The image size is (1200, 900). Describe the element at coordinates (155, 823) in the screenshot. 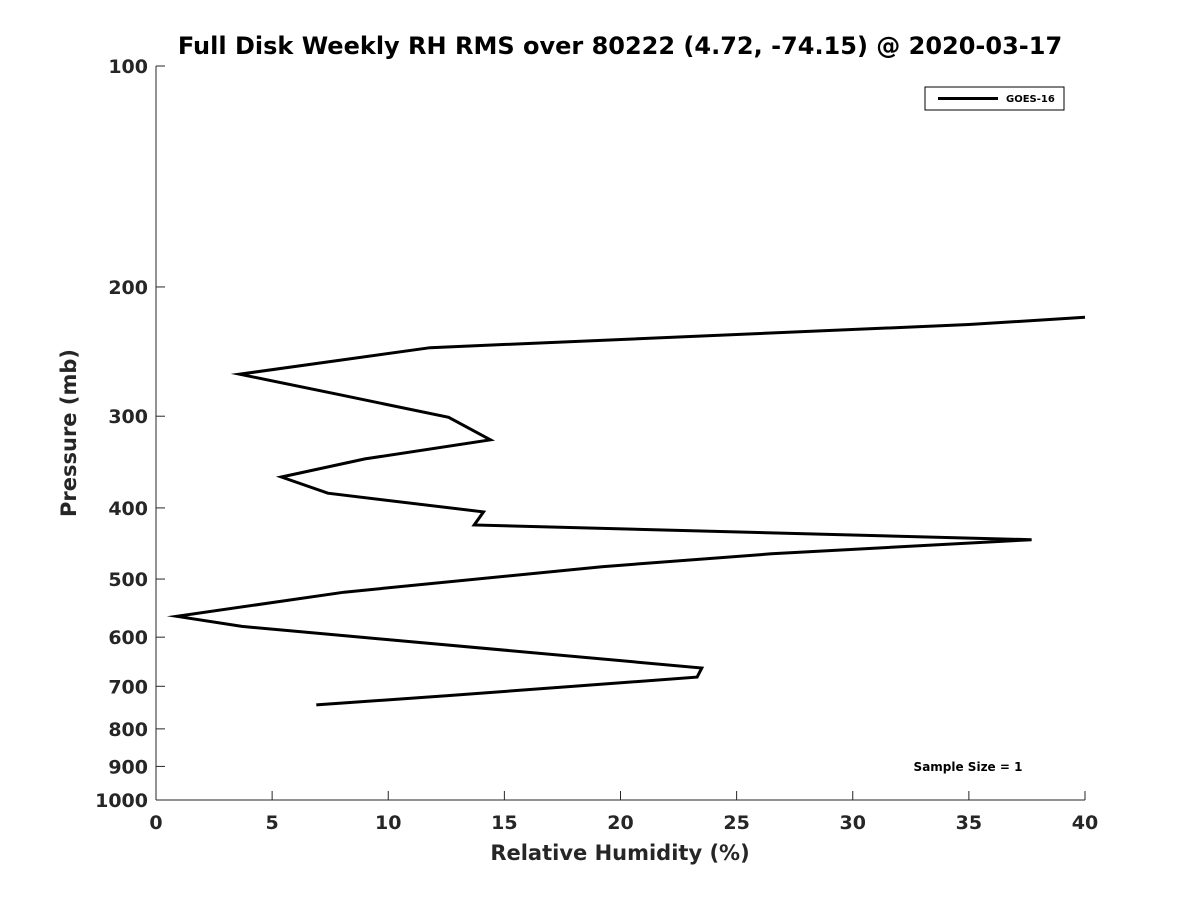

I see `x-tick-label: 0` at that location.